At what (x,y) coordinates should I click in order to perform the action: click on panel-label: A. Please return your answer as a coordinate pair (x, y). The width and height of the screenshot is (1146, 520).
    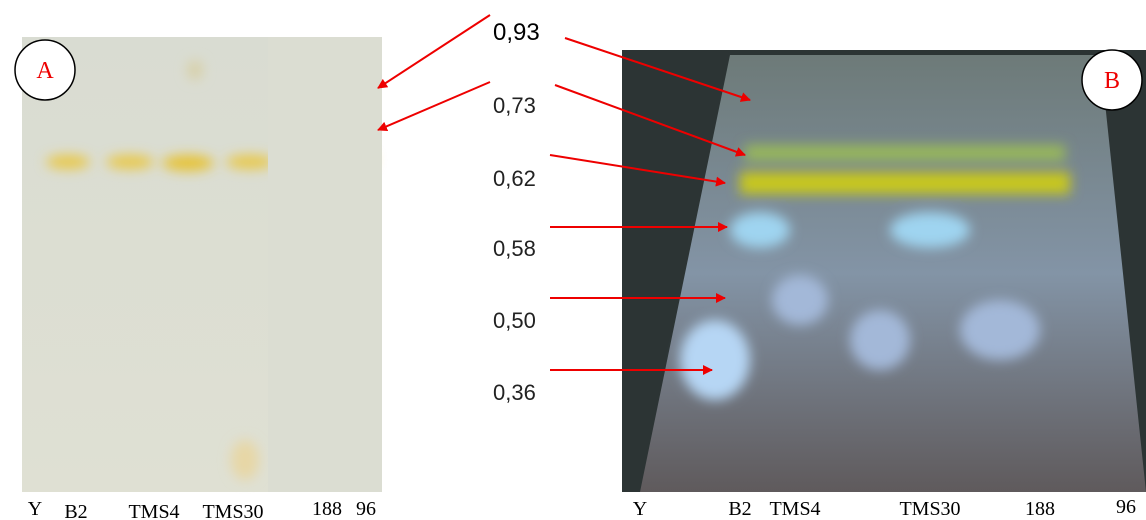
    Looking at the image, I should click on (45, 71).